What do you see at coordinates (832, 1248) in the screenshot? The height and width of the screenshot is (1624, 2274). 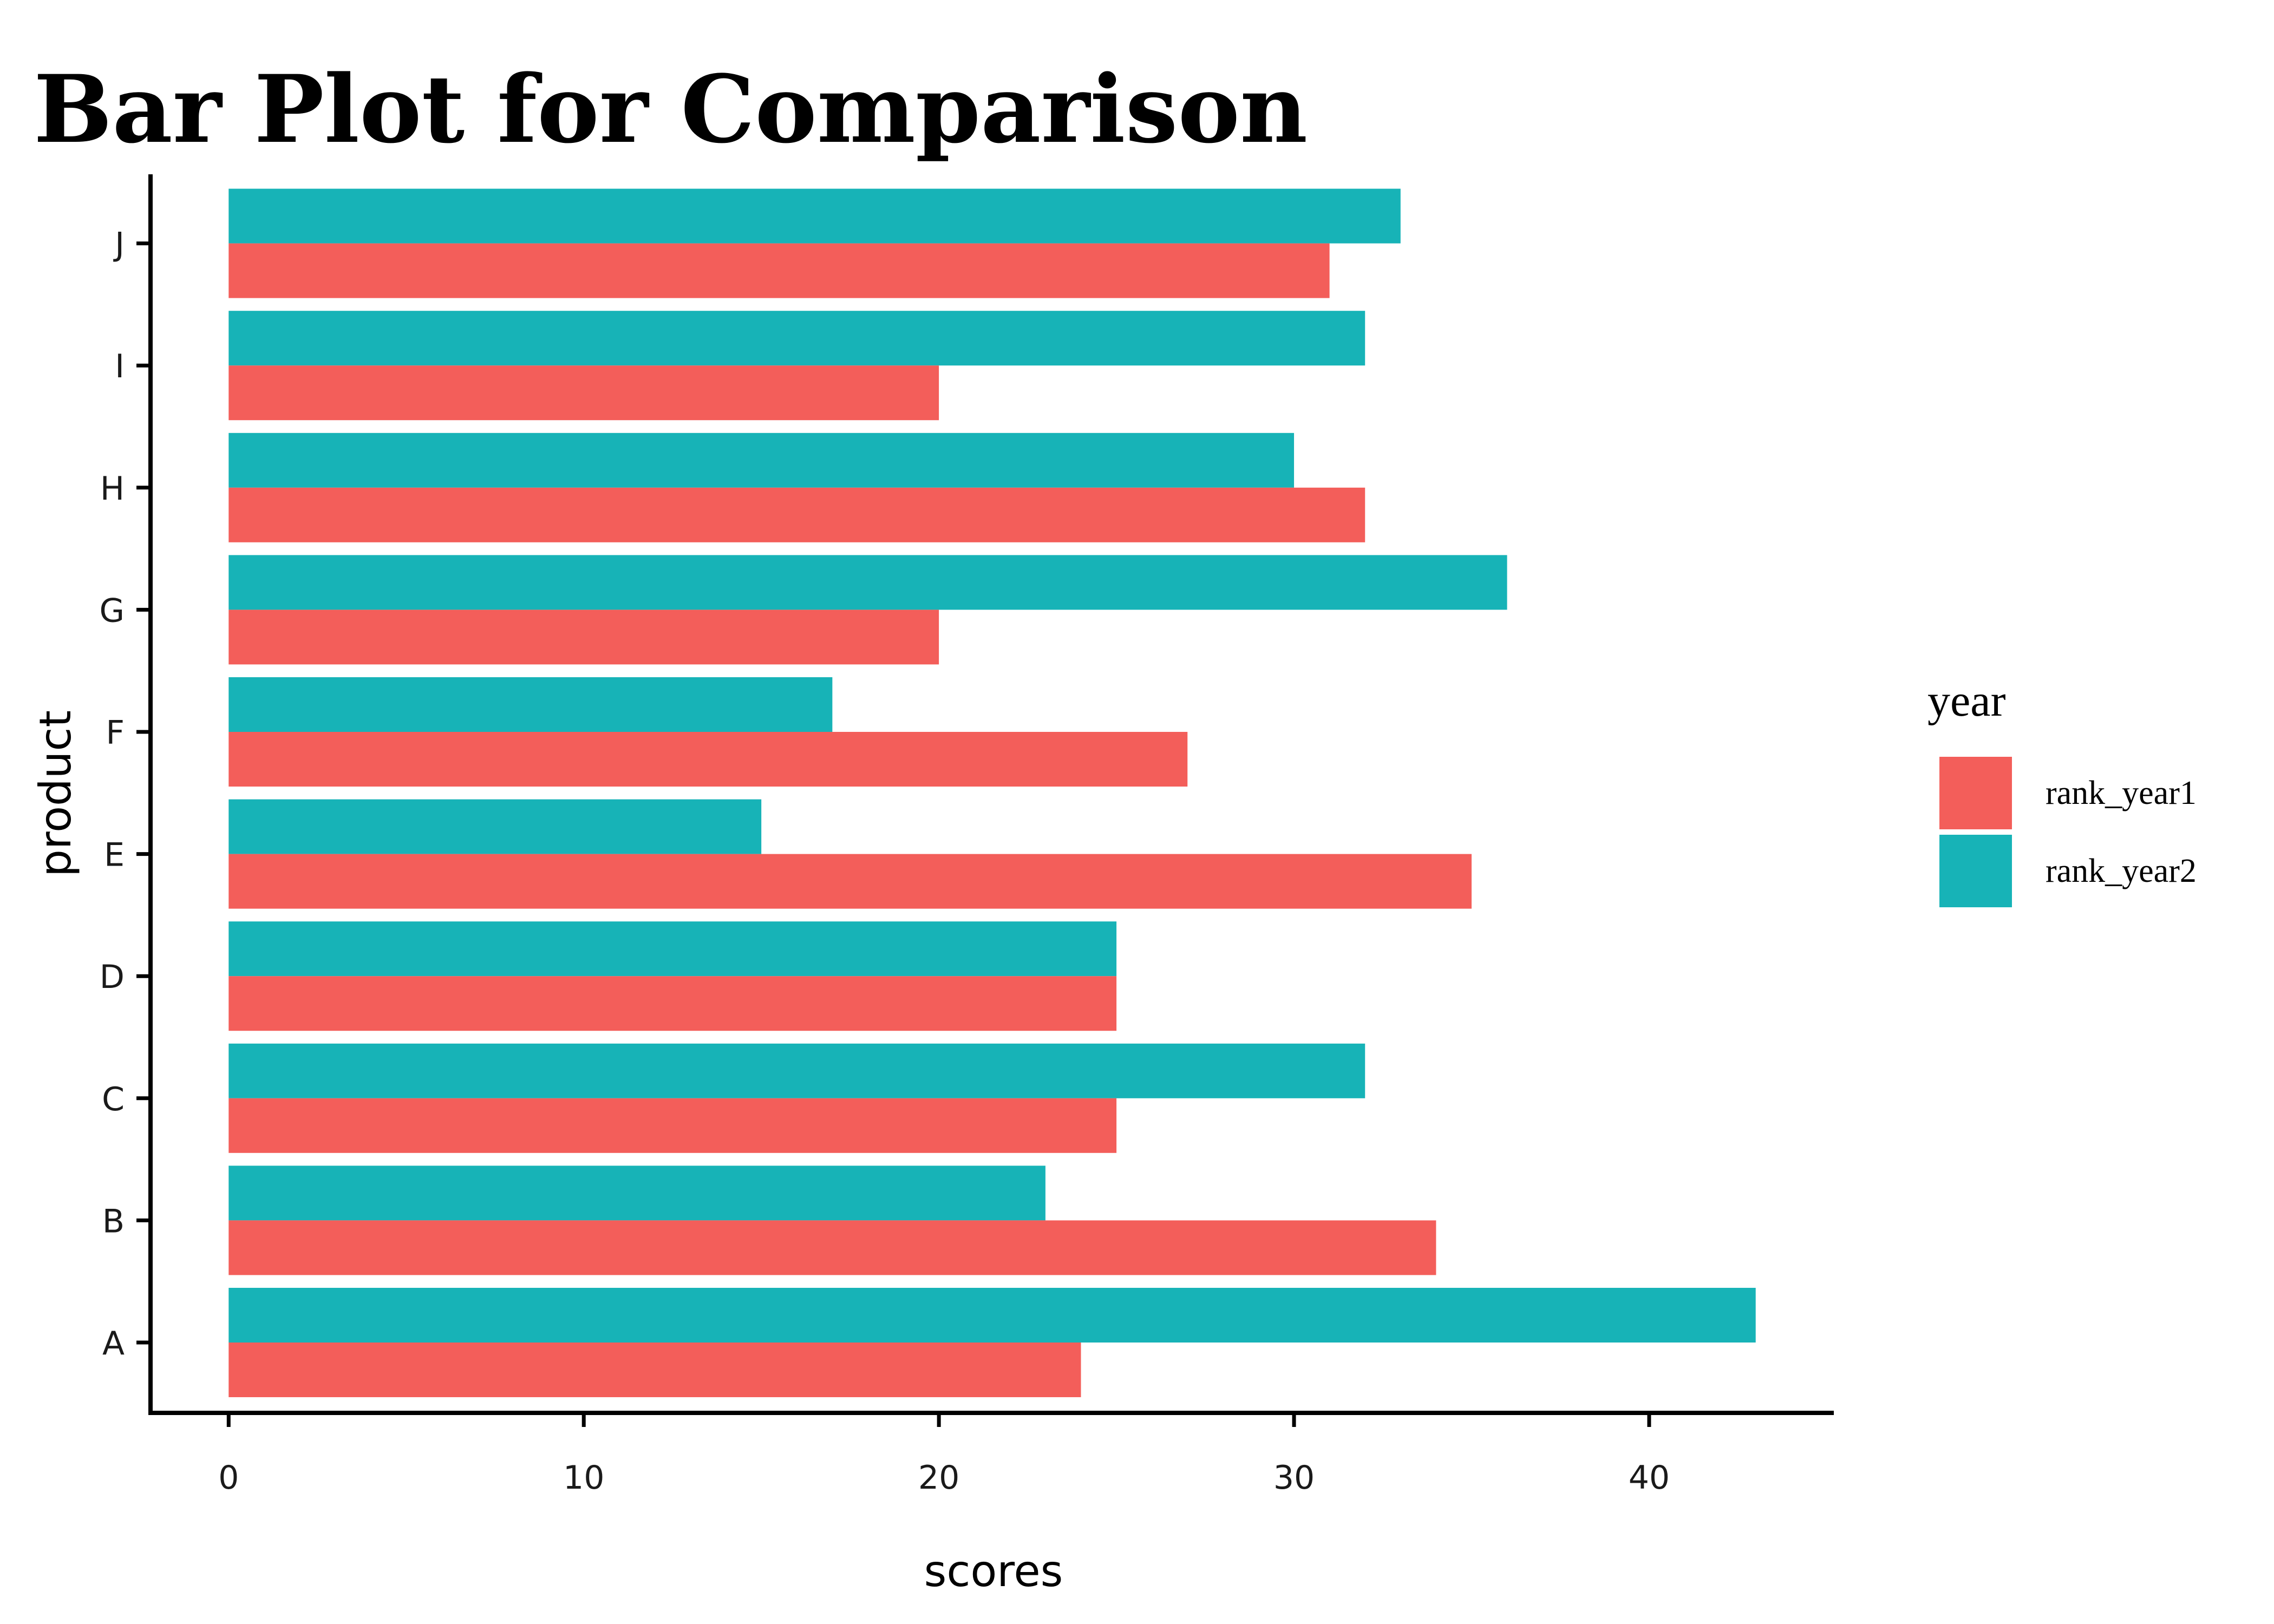 I see `bar-rank_year1-B` at bounding box center [832, 1248].